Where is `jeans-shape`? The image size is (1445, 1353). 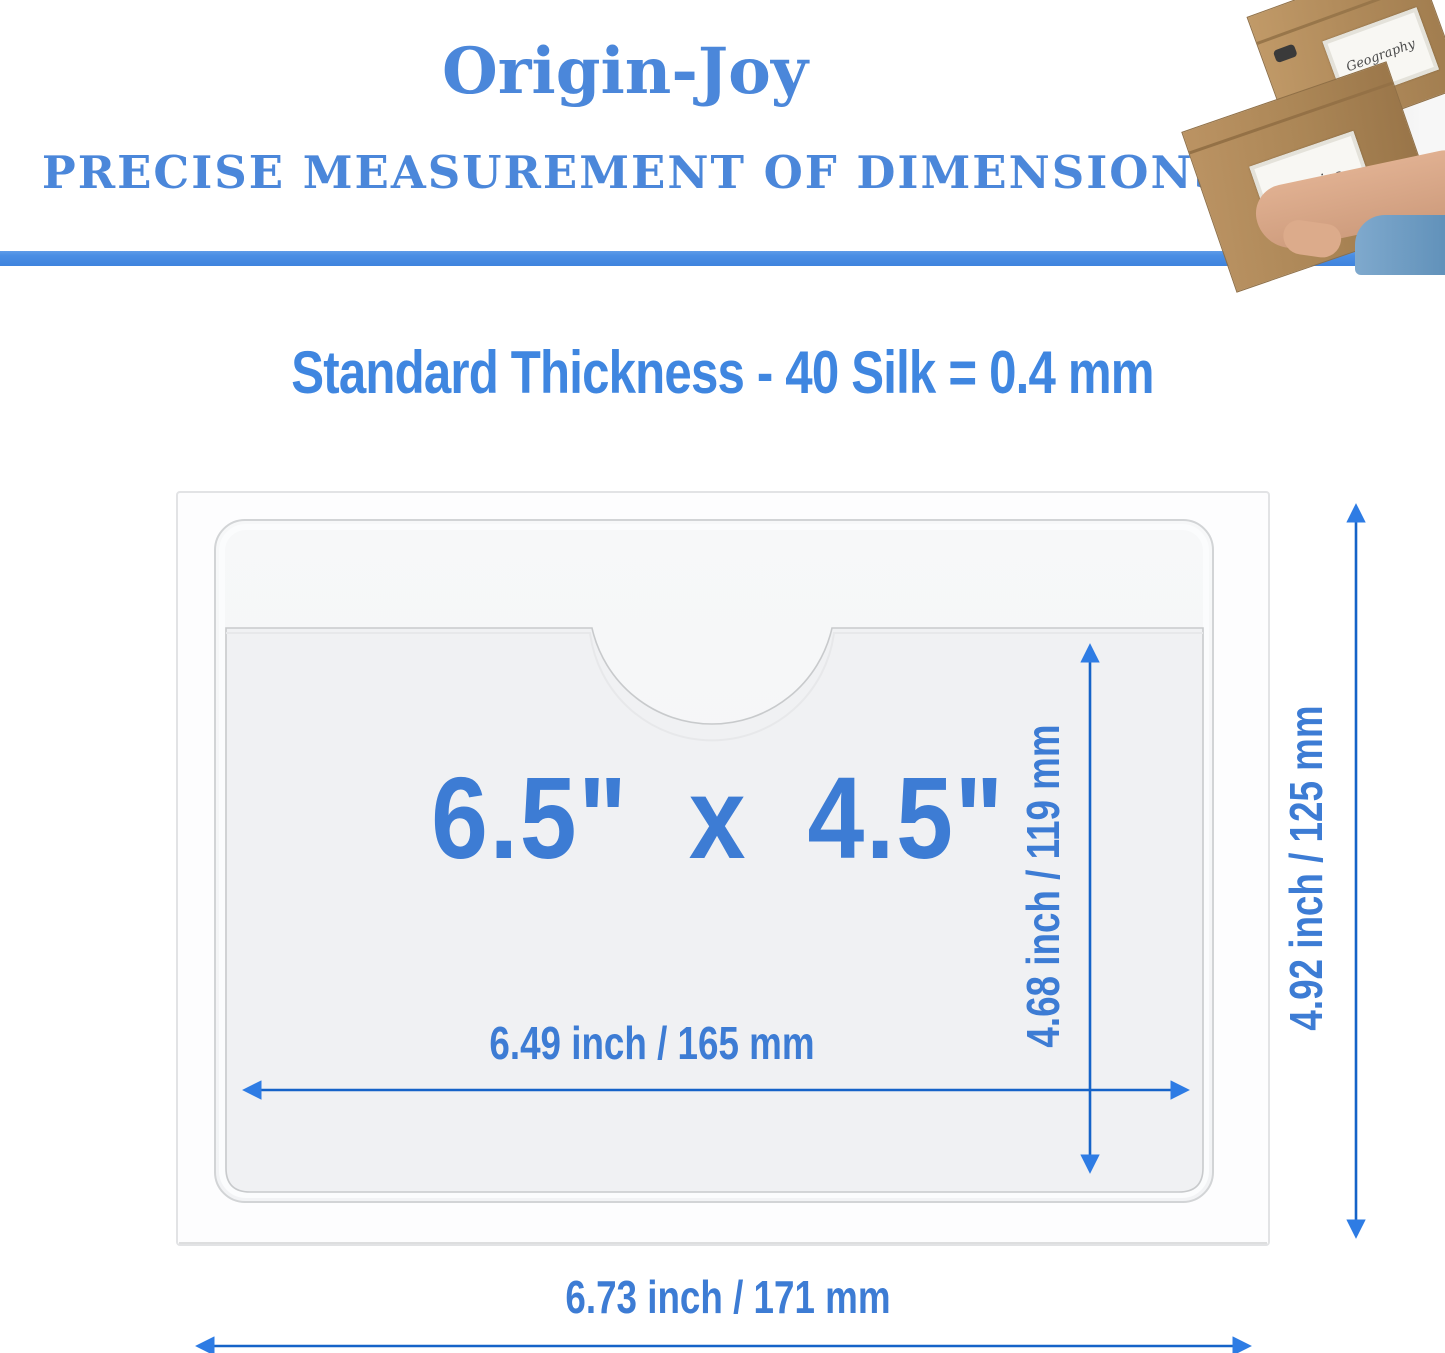 jeans-shape is located at coordinates (1400, 245).